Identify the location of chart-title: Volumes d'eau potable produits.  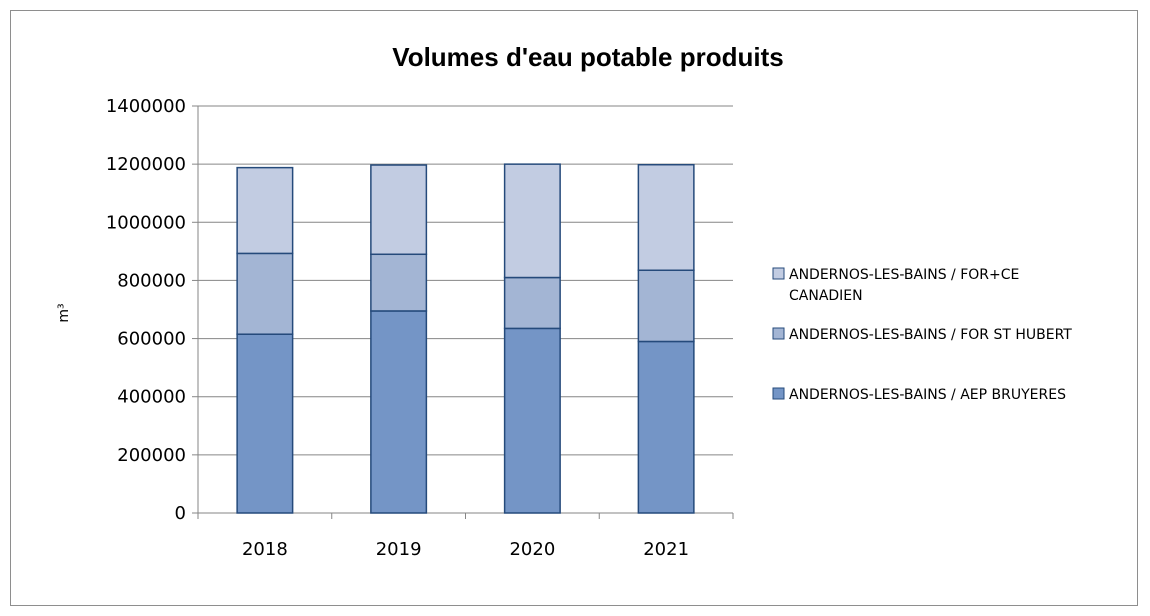
(587, 57).